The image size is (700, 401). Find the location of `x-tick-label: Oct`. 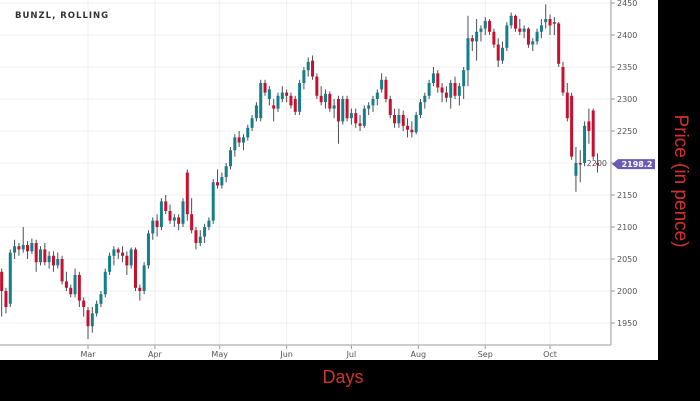

x-tick-label: Oct is located at coordinates (550, 354).